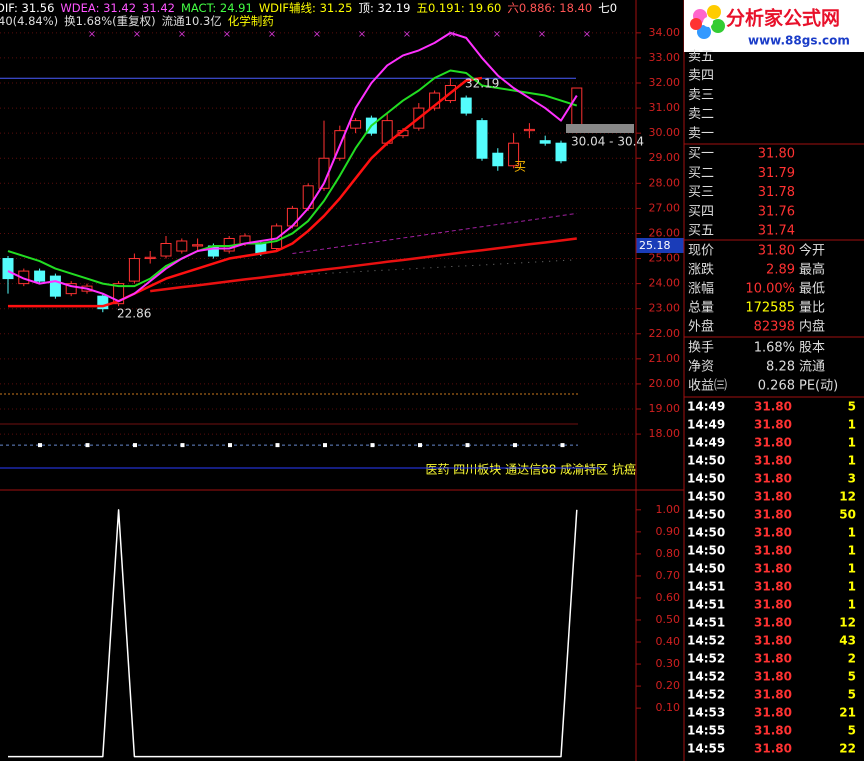 Image resolution: width=864 pixels, height=761 pixels. I want to click on buy-signal: 买, so click(520, 167).